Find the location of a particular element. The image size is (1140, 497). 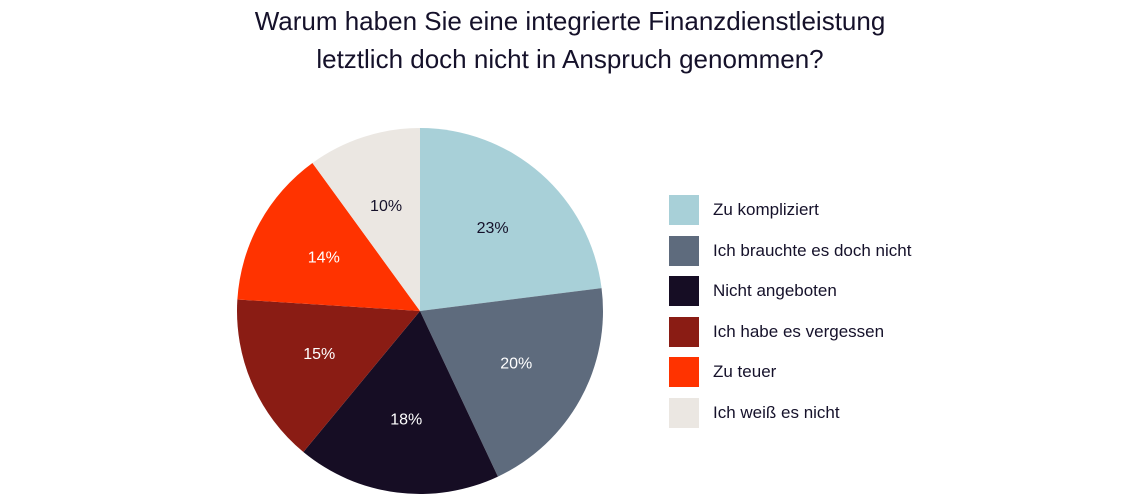

legend-item-zu-teuer: Zu teuer is located at coordinates (790, 372).